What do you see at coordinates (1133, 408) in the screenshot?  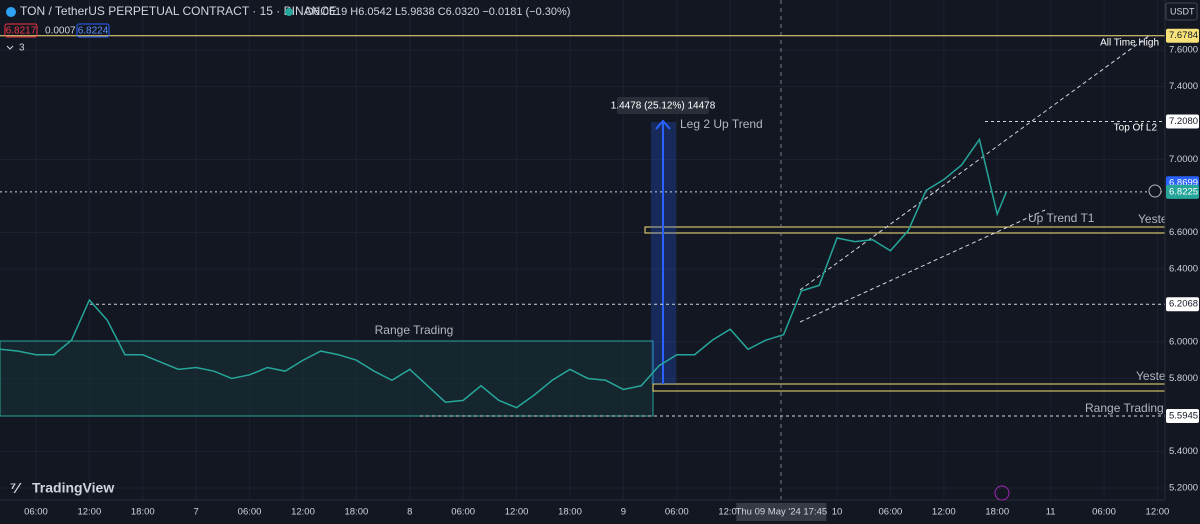 I see `annotation: Range Trading Lo` at bounding box center [1133, 408].